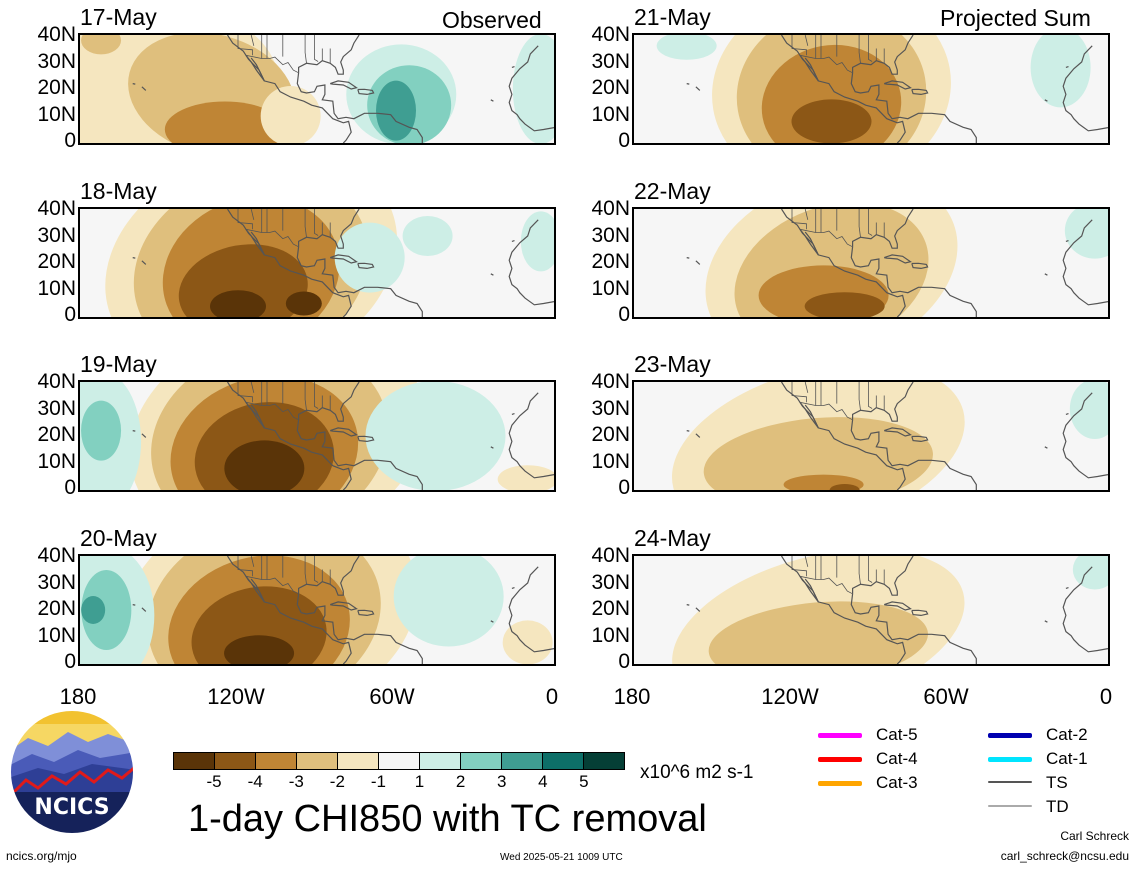 The image size is (1135, 871). I want to click on logo-text: NCICS, so click(71, 807).